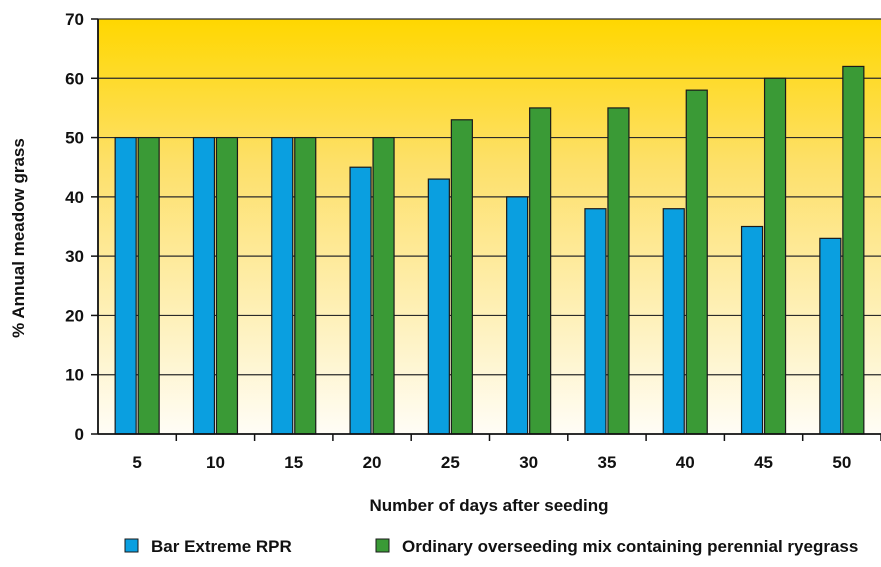 This screenshot has height=567, width=881. Describe the element at coordinates (488, 505) in the screenshot. I see `x-axis-title: Number of days after seeding` at that location.